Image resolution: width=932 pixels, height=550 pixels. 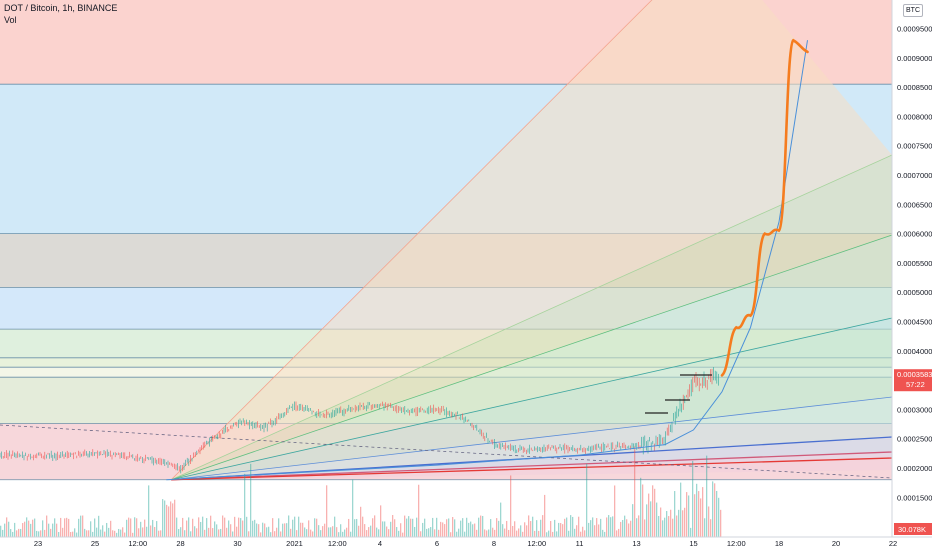 What do you see at coordinates (913, 10) in the screenshot?
I see `currency-button: BTC` at bounding box center [913, 10].